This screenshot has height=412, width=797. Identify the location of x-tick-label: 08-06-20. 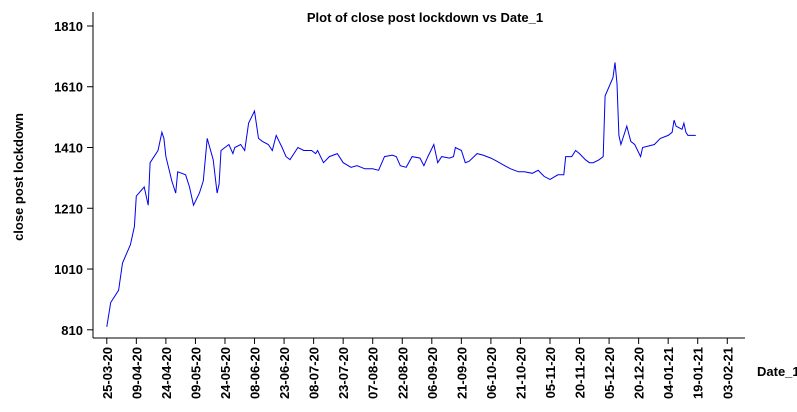
(255, 373).